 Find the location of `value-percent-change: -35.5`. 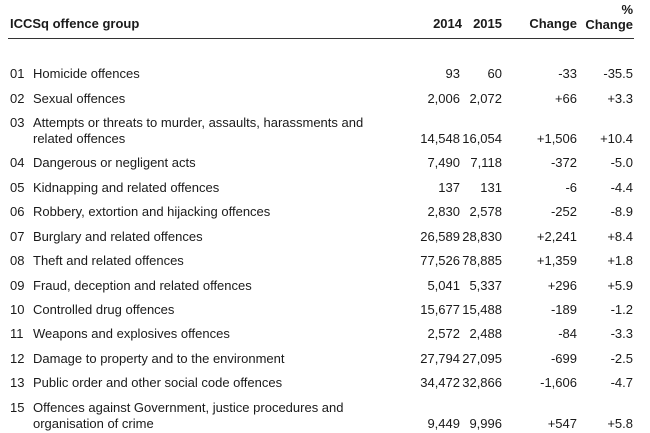

value-percent-change: -35.5 is located at coordinates (618, 73).